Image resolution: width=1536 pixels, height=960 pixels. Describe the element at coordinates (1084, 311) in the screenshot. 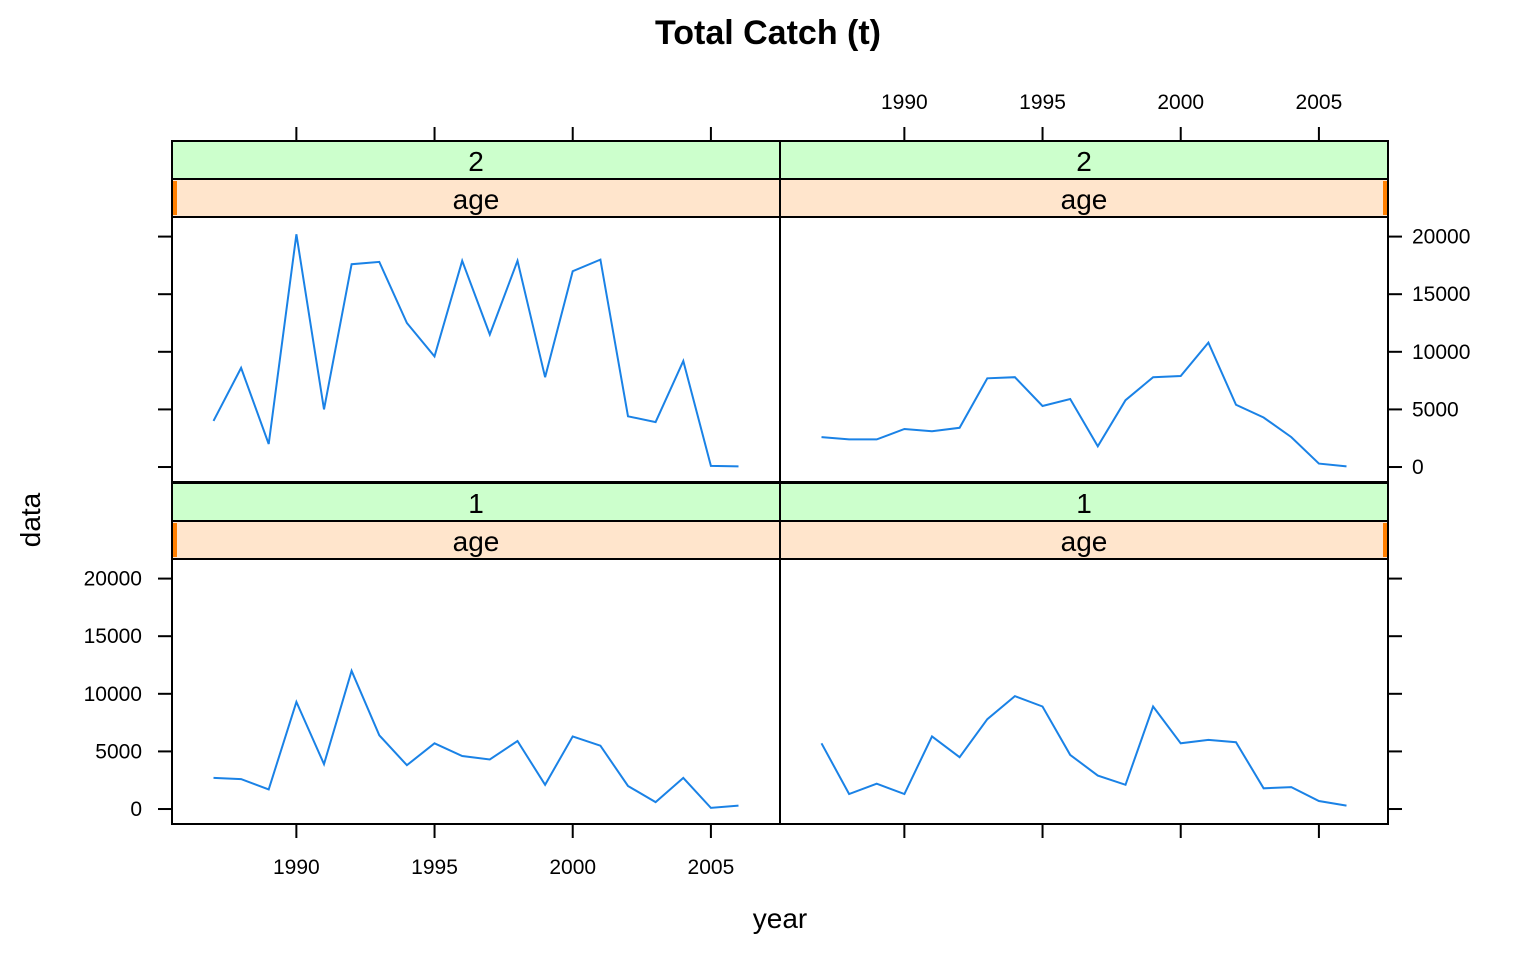

I see `panel-2: 2 age` at that location.